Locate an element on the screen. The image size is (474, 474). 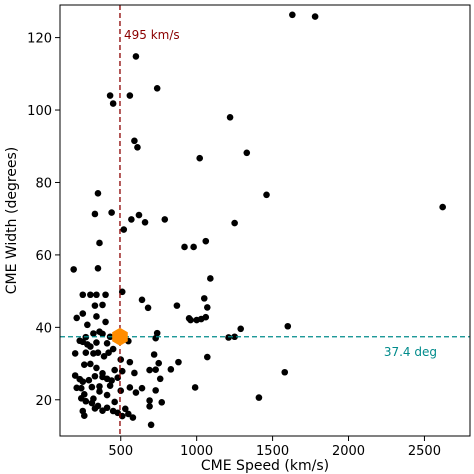
x-axis-label: CME Speed (km/s) is located at coordinates (265, 466).